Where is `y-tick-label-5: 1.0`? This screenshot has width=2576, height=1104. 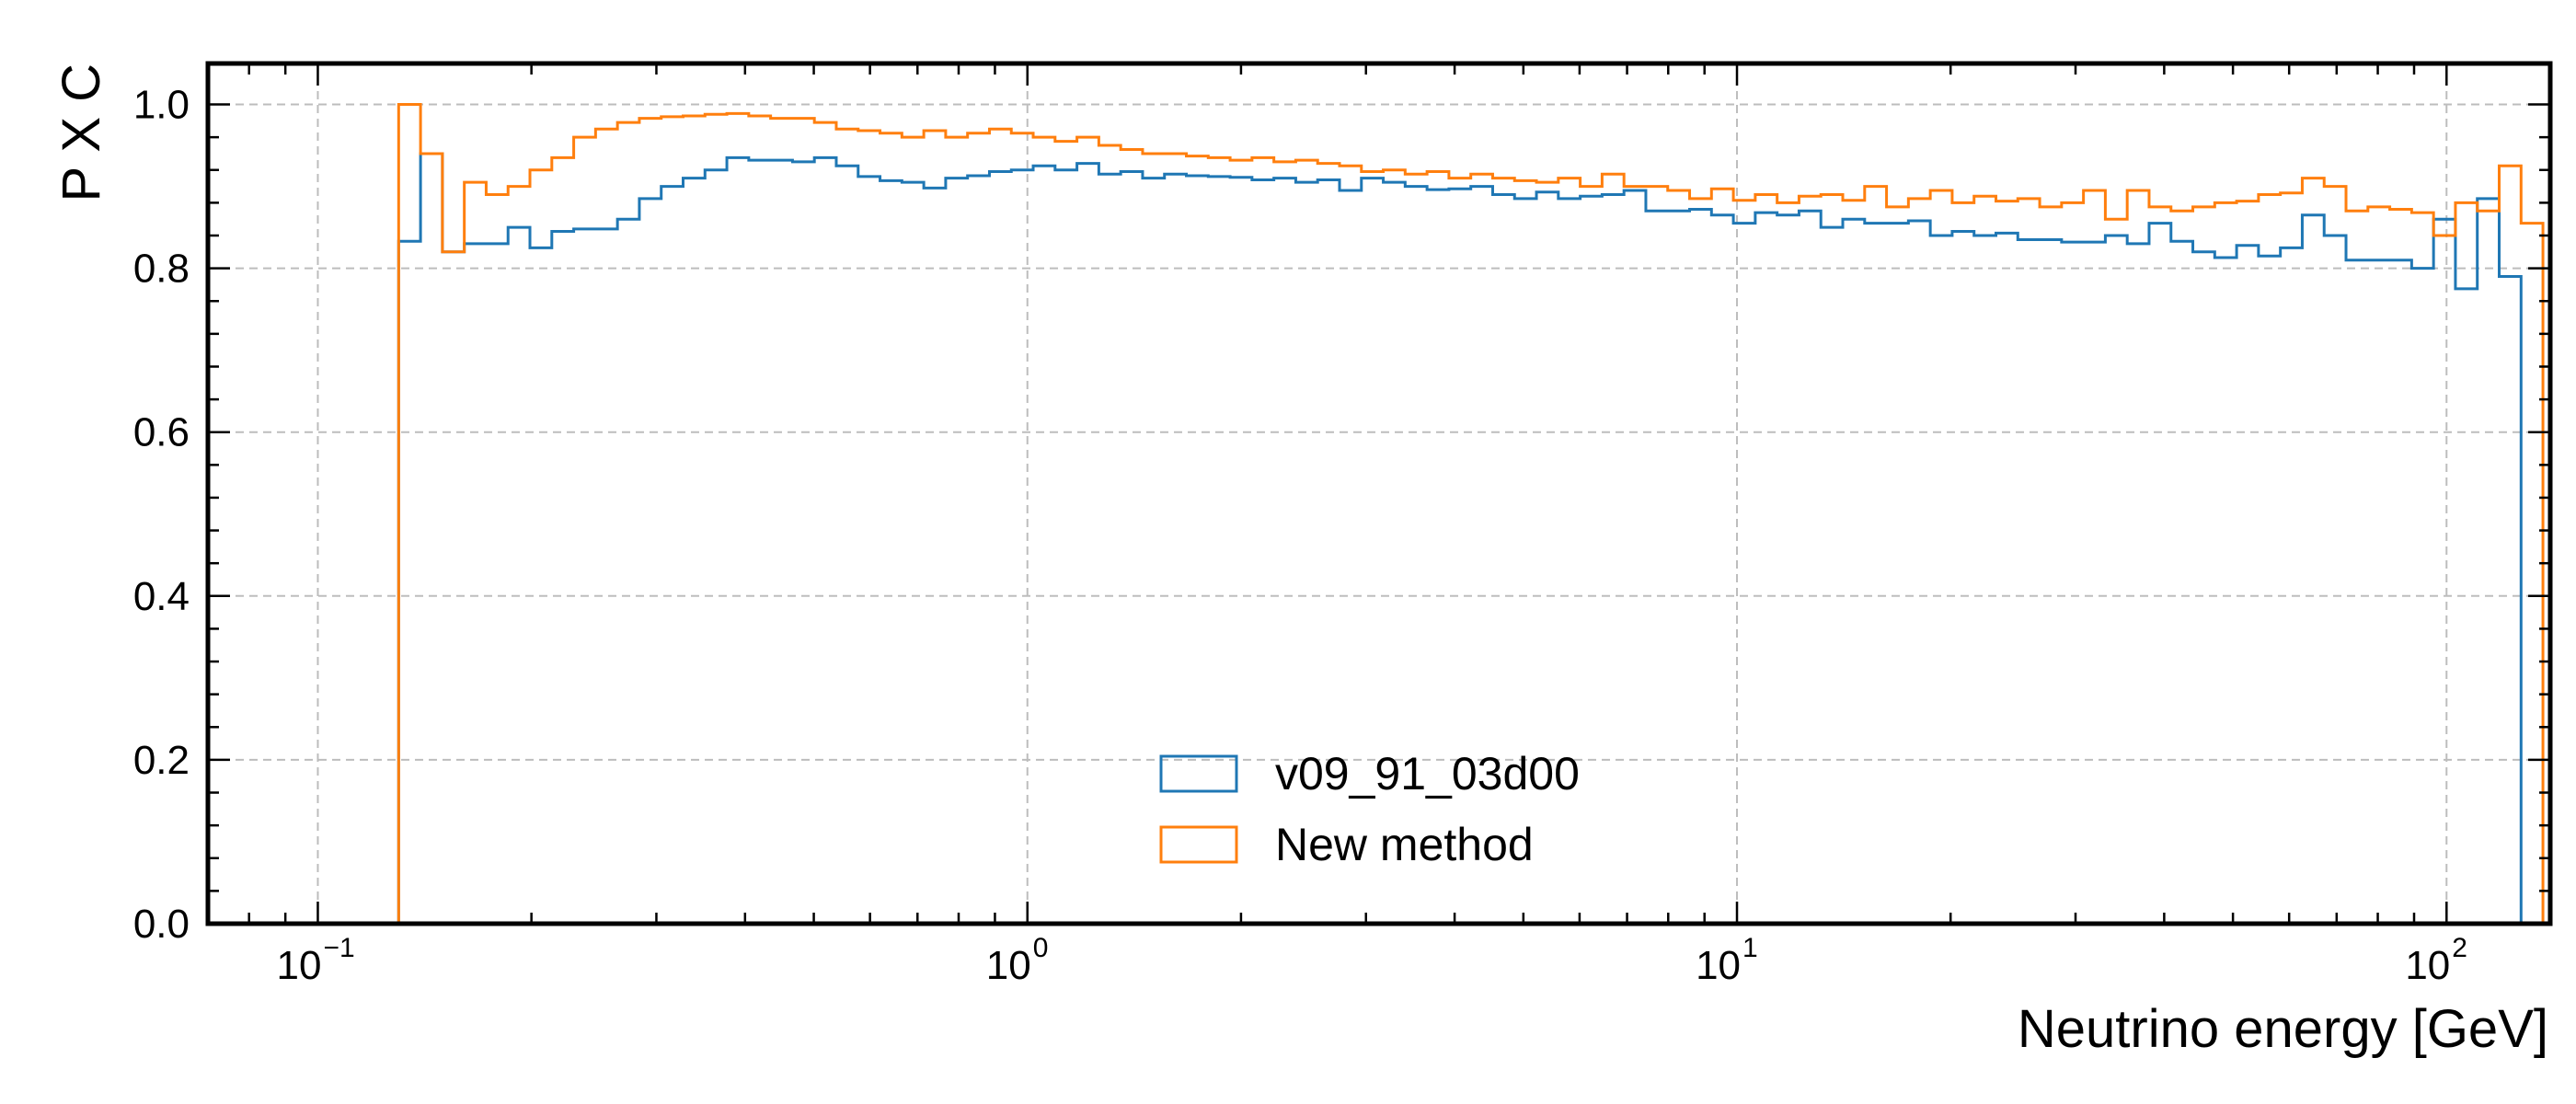
y-tick-label-5: 1.0 is located at coordinates (161, 105).